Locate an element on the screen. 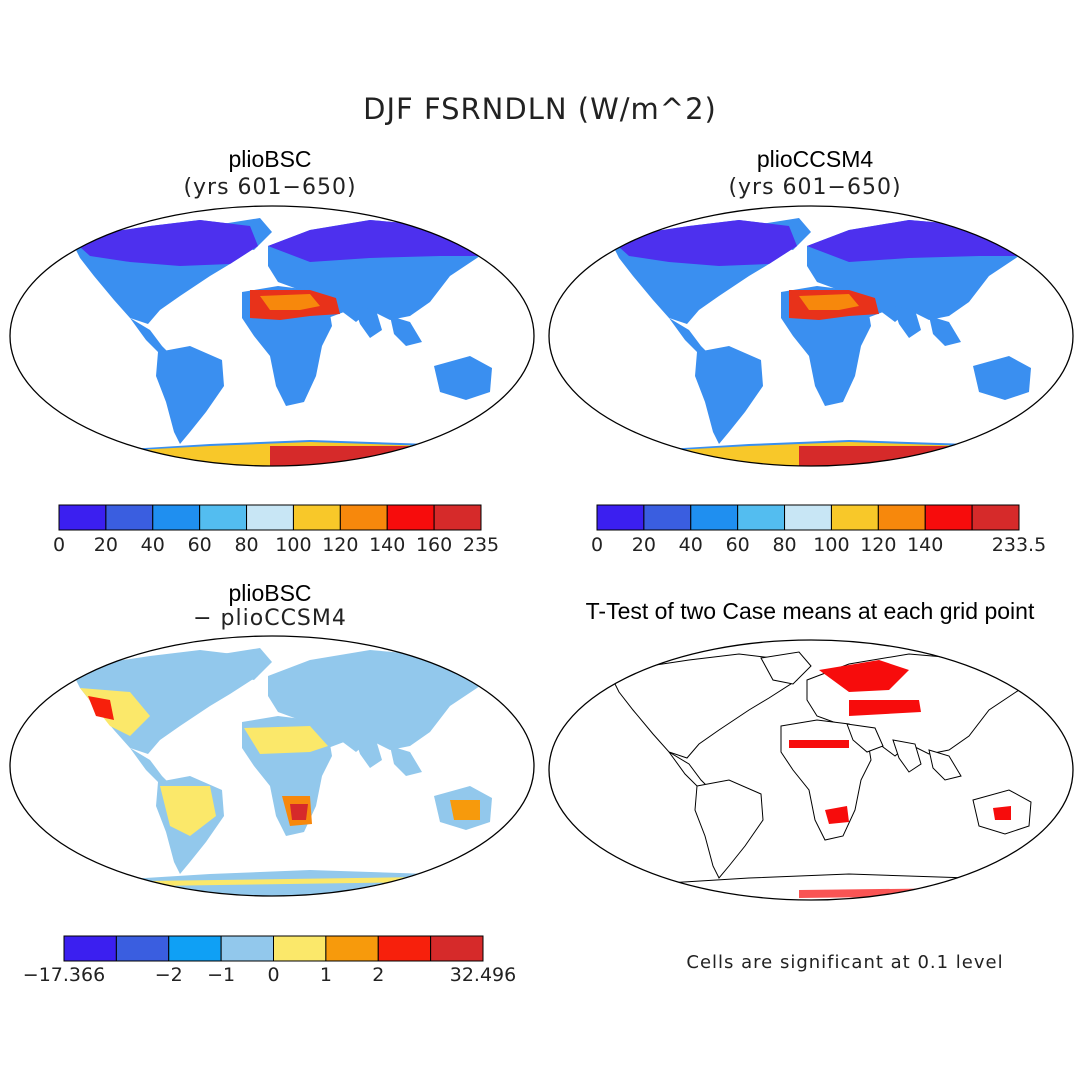  colorbar-tick-label: −17.366 is located at coordinates (64, 975).